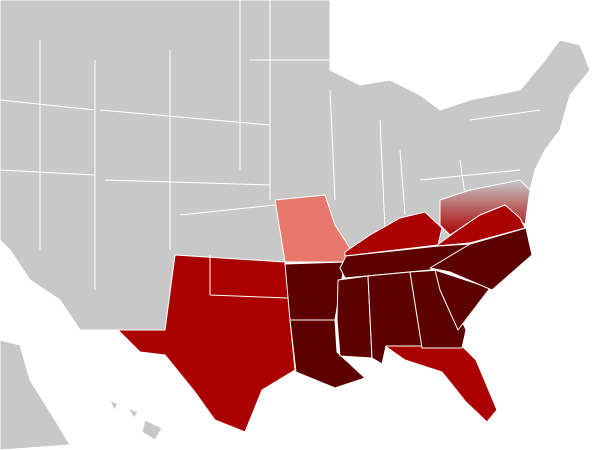 This screenshot has height=450, width=600. I want to click on louisiana, so click(327, 354).